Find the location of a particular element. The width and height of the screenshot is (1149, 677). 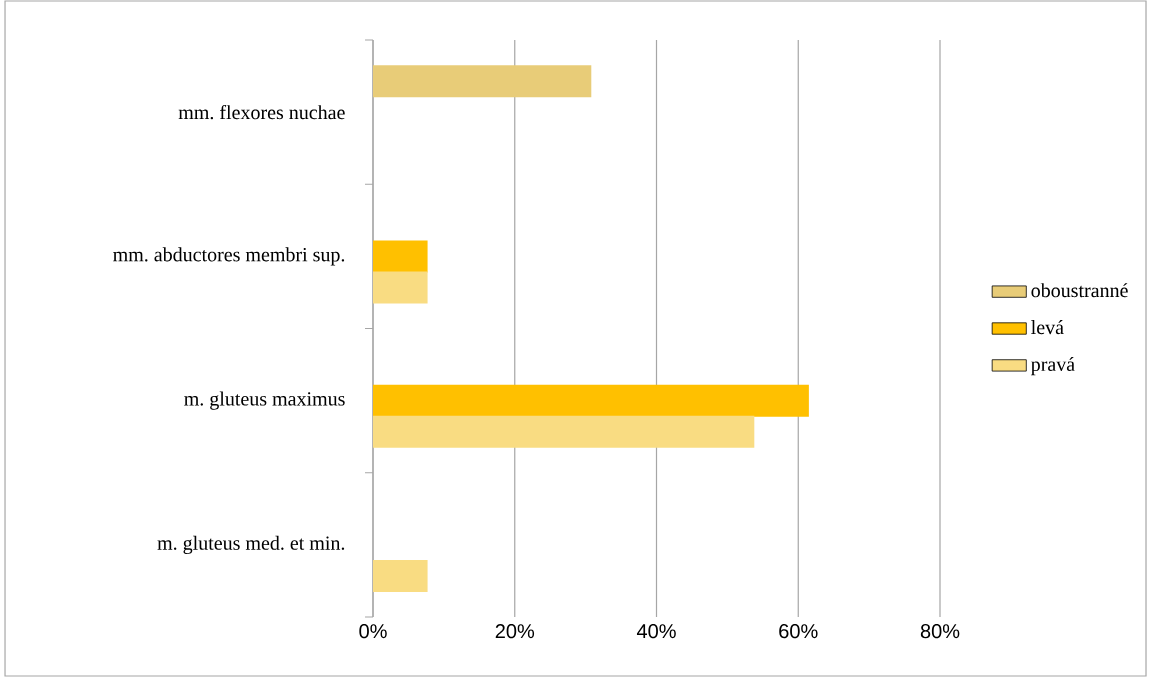

x-tick-label: 60% is located at coordinates (798, 631).